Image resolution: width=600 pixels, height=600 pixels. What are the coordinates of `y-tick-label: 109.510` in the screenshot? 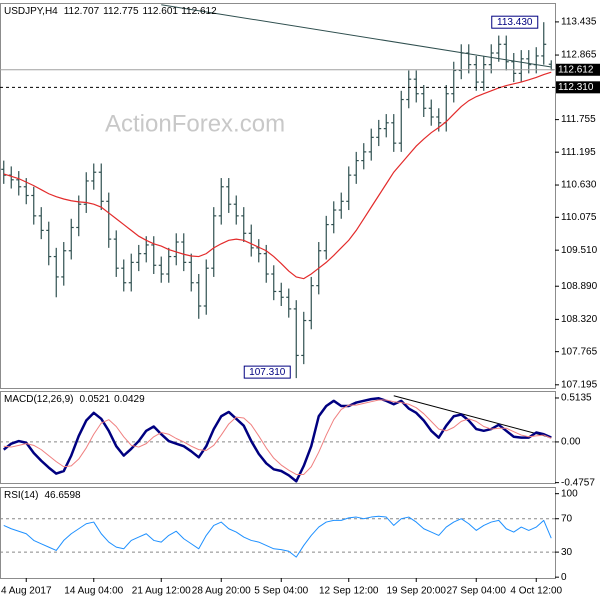 It's located at (579, 250).